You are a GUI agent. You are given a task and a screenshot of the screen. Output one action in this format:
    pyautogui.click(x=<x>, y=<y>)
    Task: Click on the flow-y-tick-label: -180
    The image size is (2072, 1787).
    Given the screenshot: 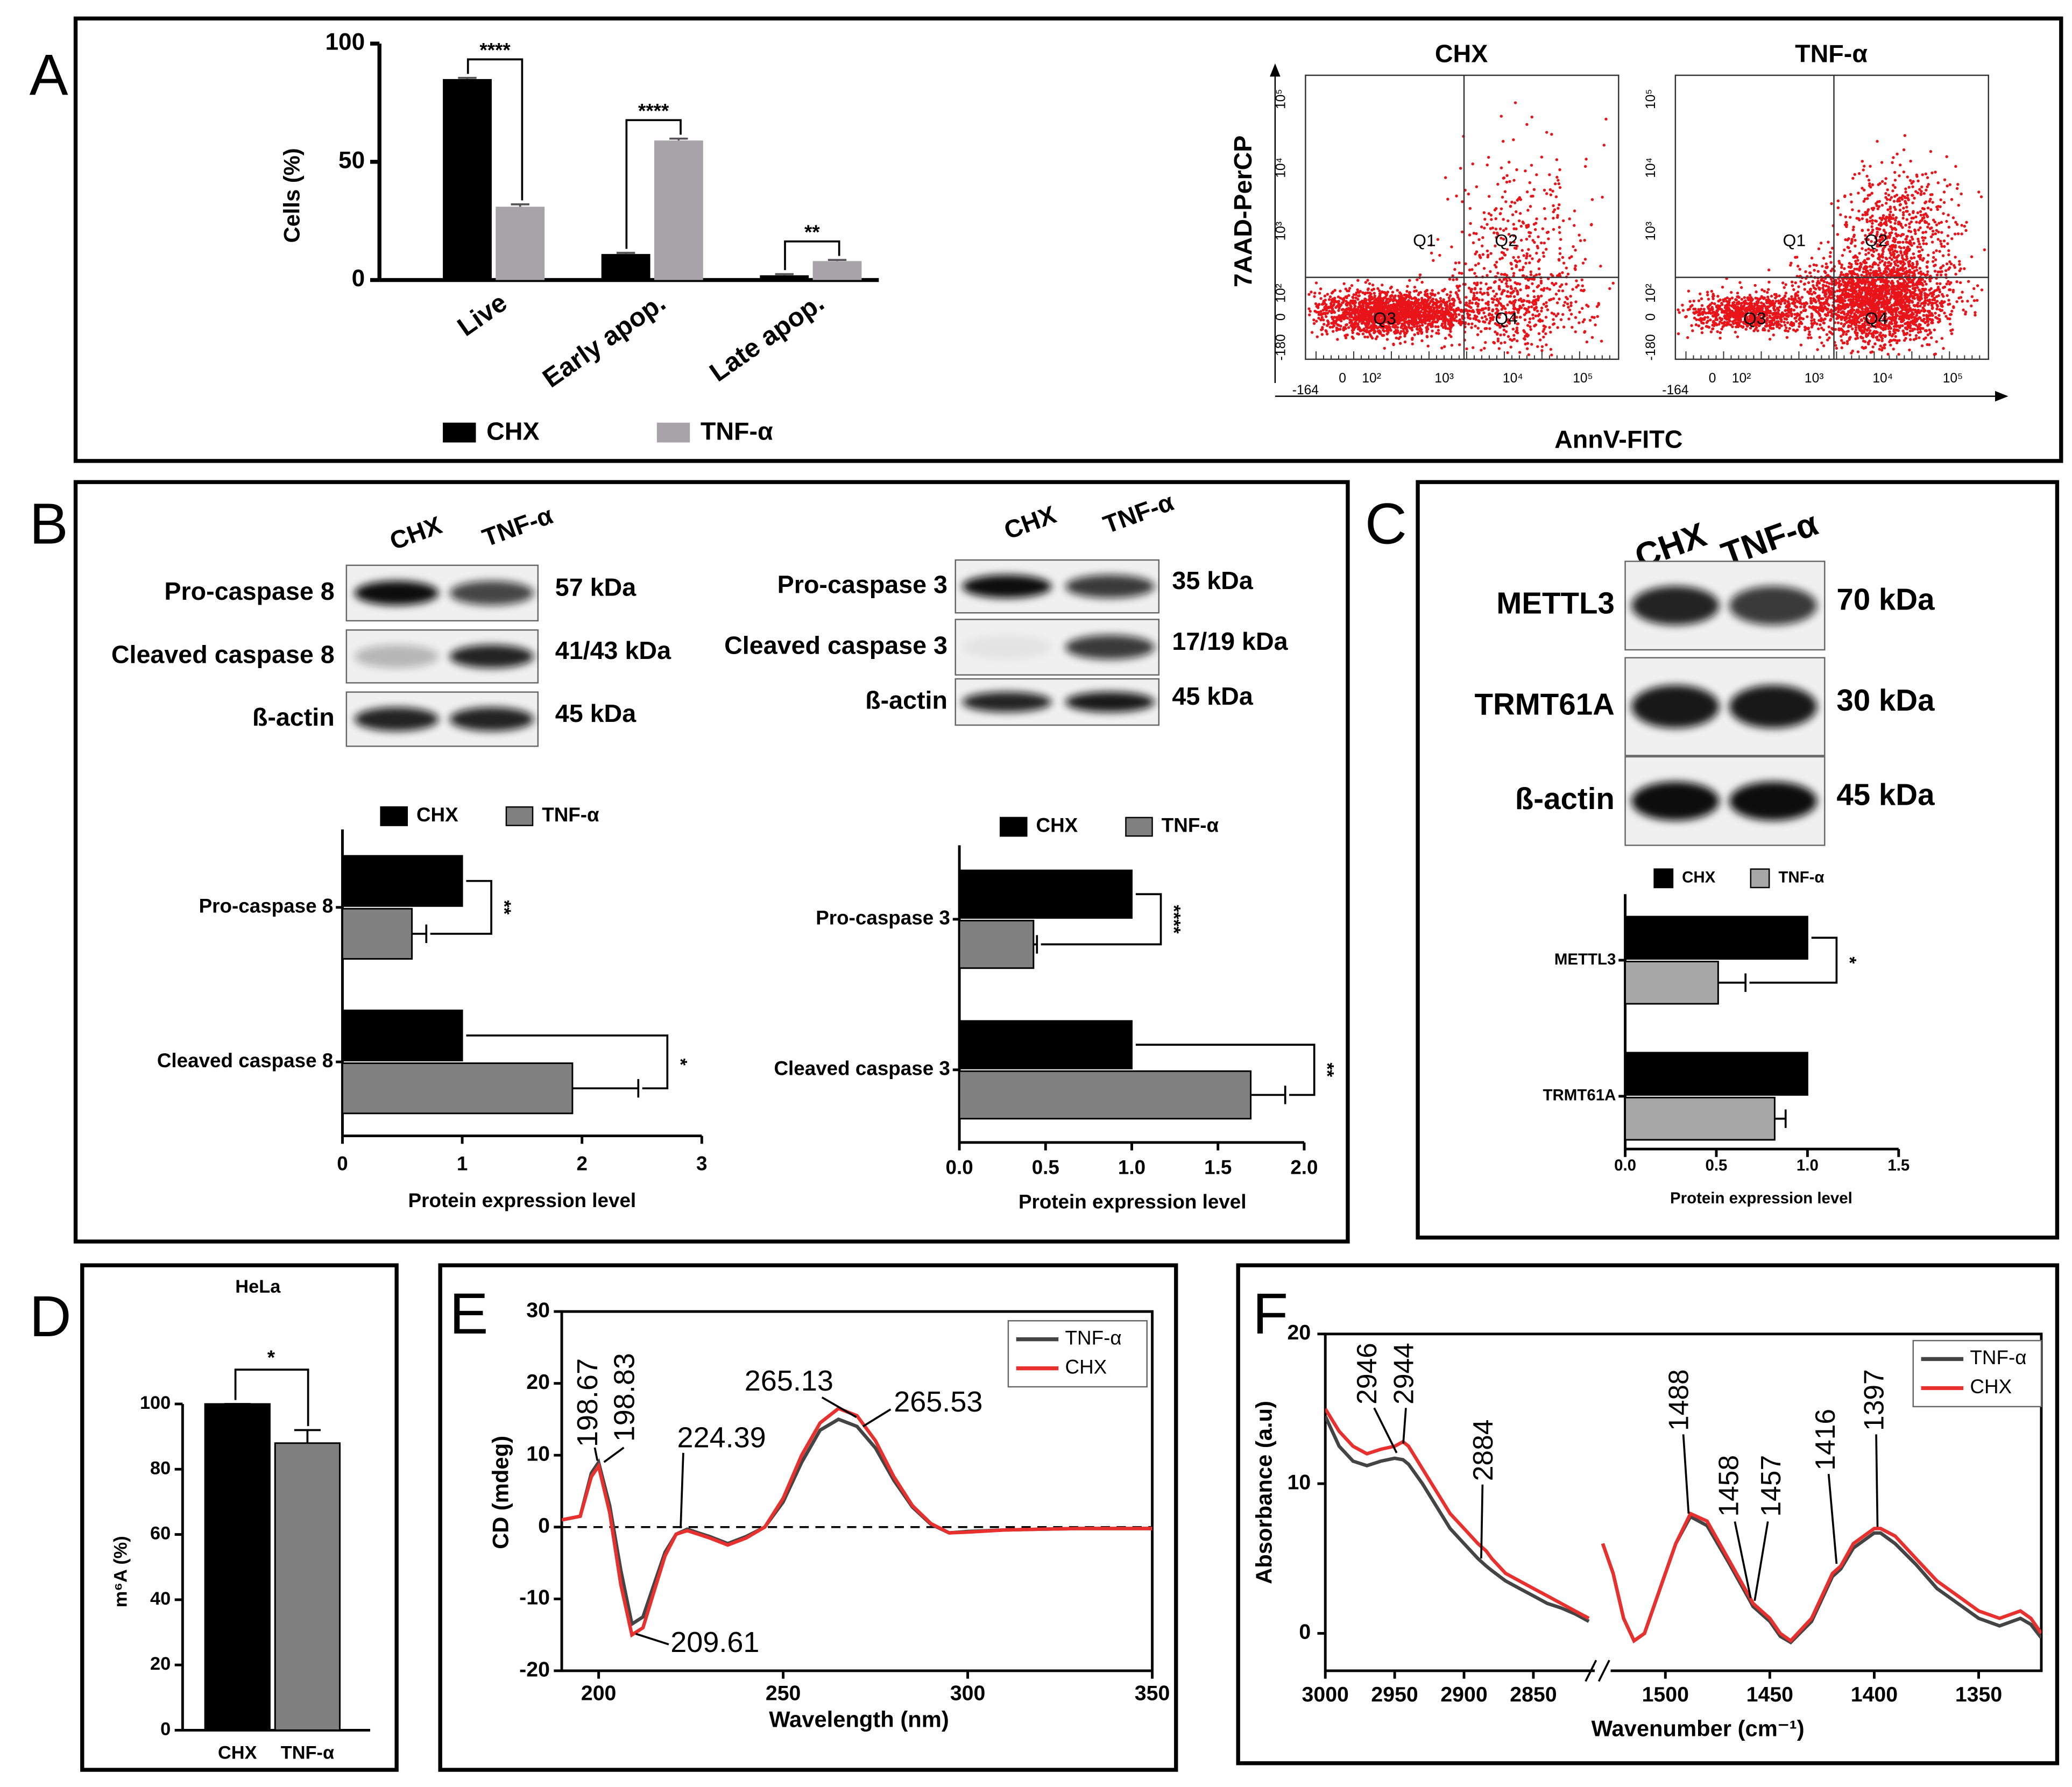 What is the action you would take?
    pyautogui.click(x=1281, y=347)
    